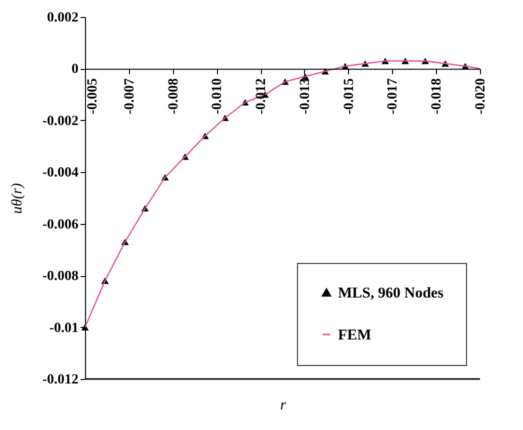 The width and height of the screenshot is (523, 430). What do you see at coordinates (60, 380) in the screenshot?
I see `y-tick-label: -0.012` at bounding box center [60, 380].